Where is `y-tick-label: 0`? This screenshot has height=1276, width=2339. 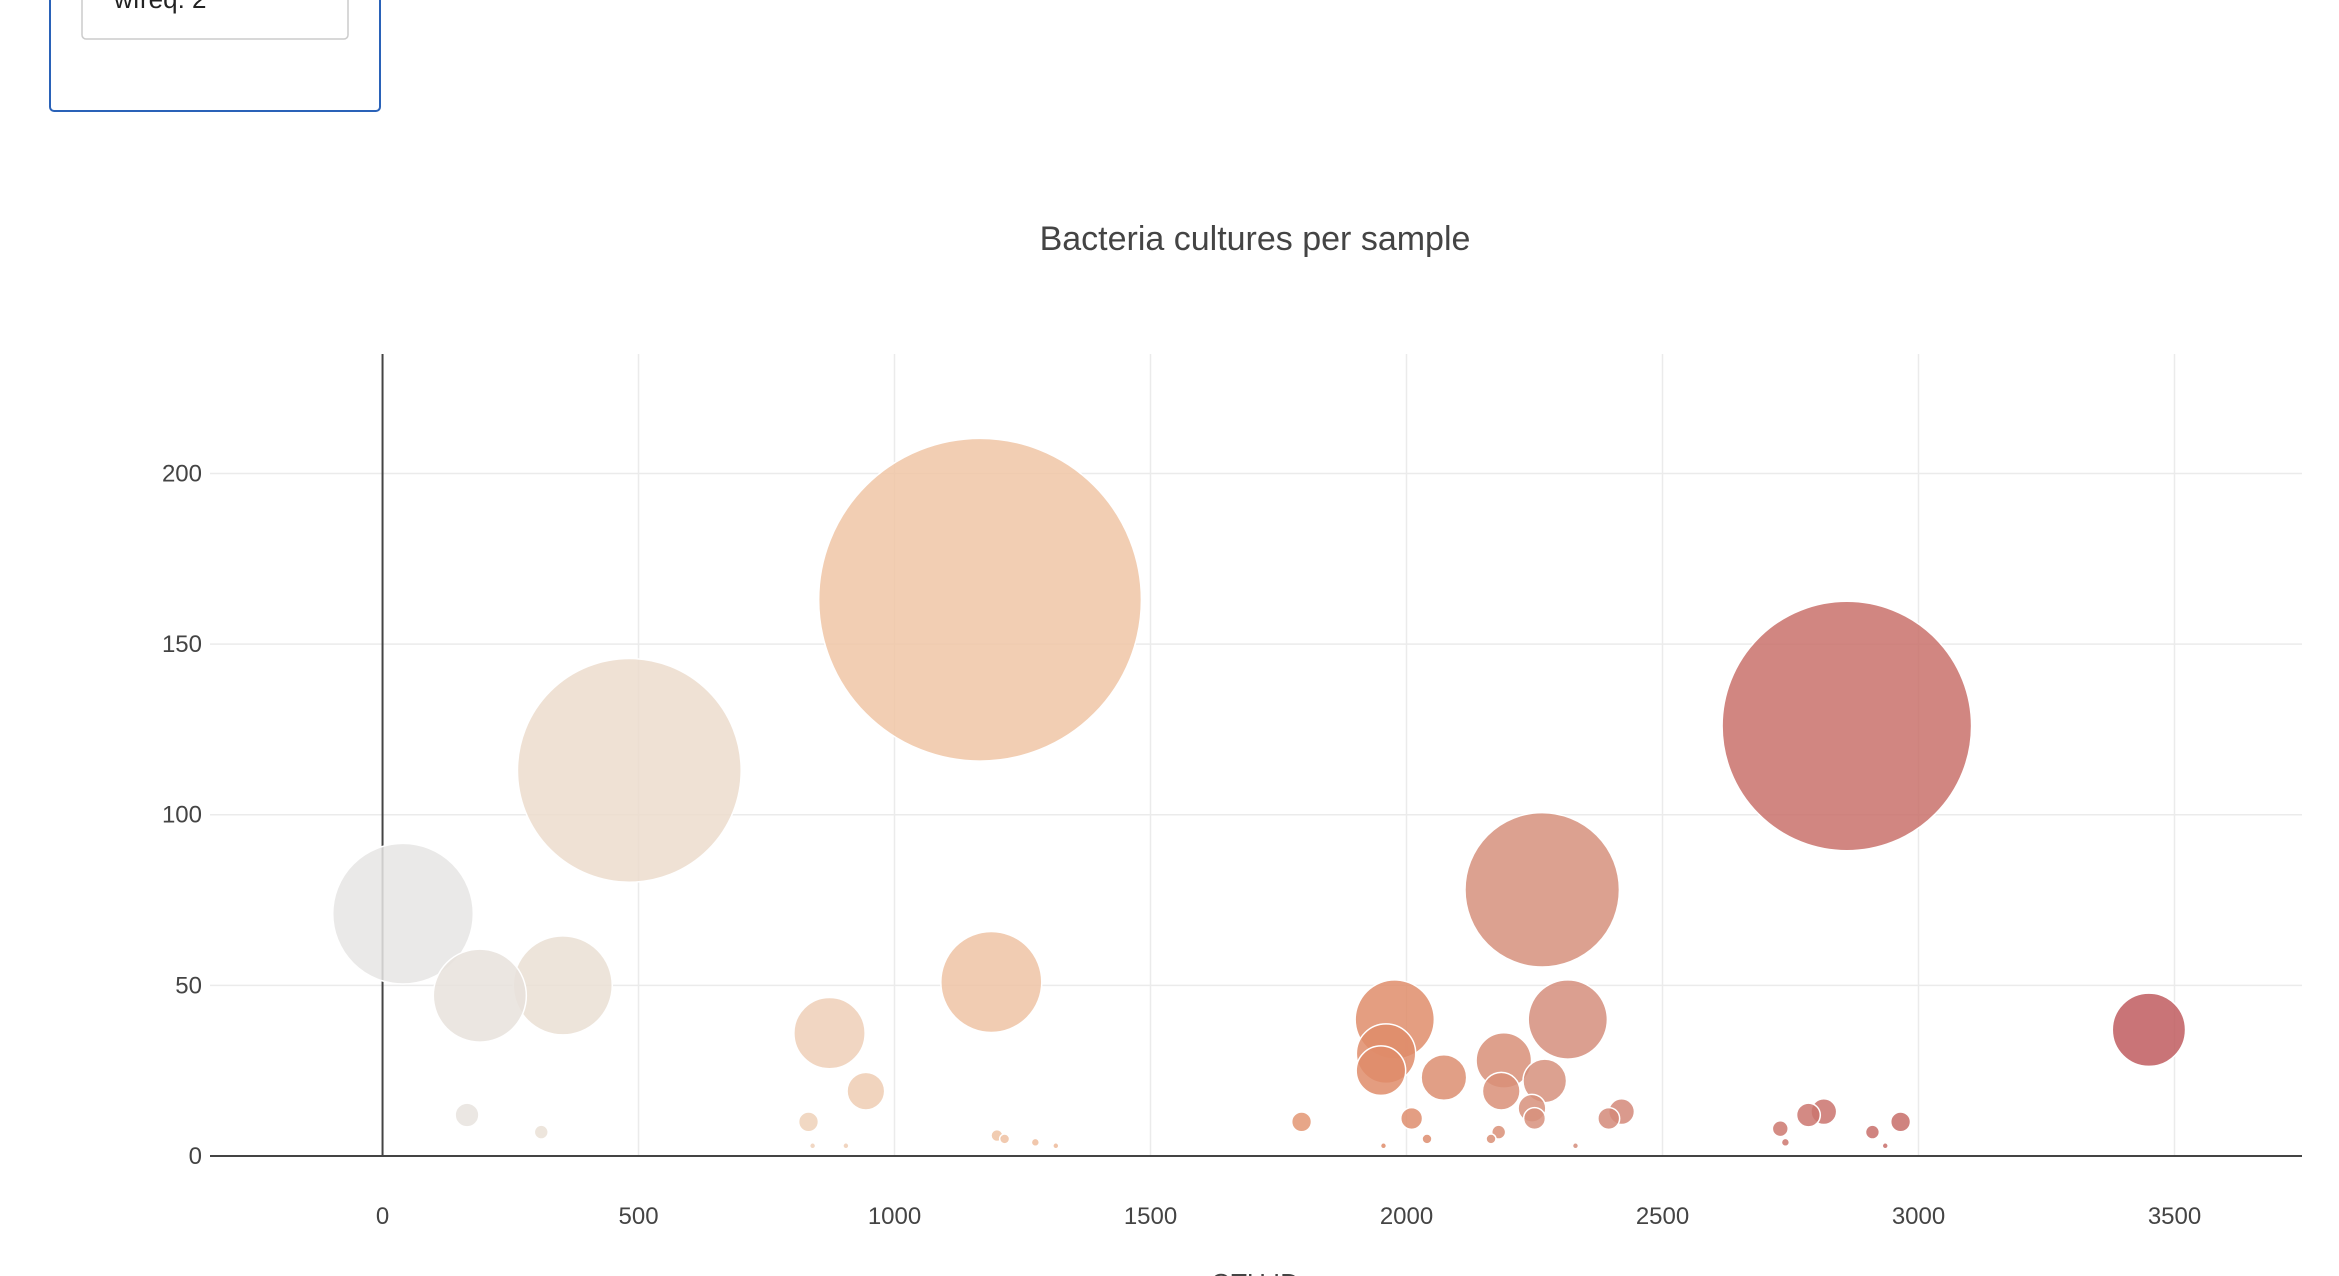
y-tick-label: 0 is located at coordinates (195, 1156).